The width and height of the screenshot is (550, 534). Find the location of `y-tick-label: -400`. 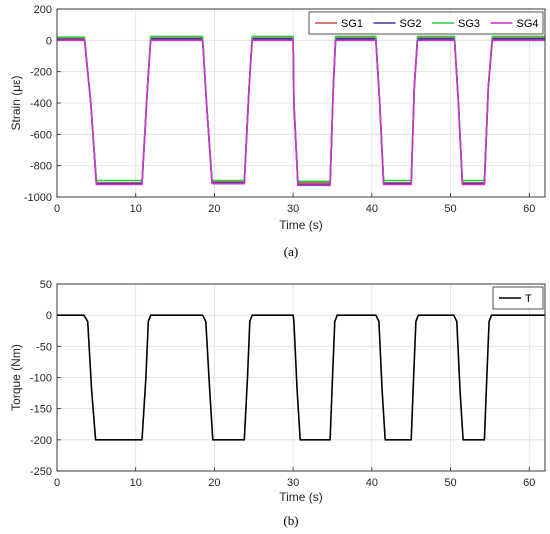

y-tick-label: -400 is located at coordinates (41, 104).